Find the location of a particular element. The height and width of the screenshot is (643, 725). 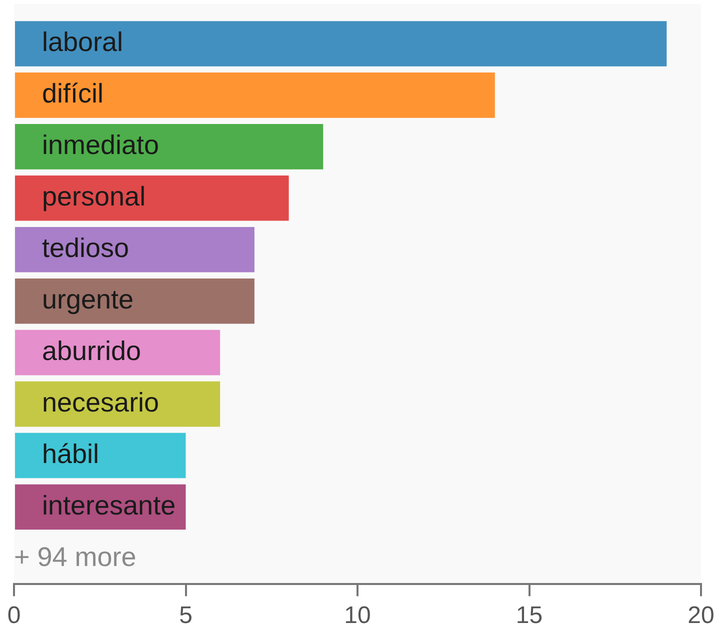

x-tick-label: 15 is located at coordinates (529, 616).